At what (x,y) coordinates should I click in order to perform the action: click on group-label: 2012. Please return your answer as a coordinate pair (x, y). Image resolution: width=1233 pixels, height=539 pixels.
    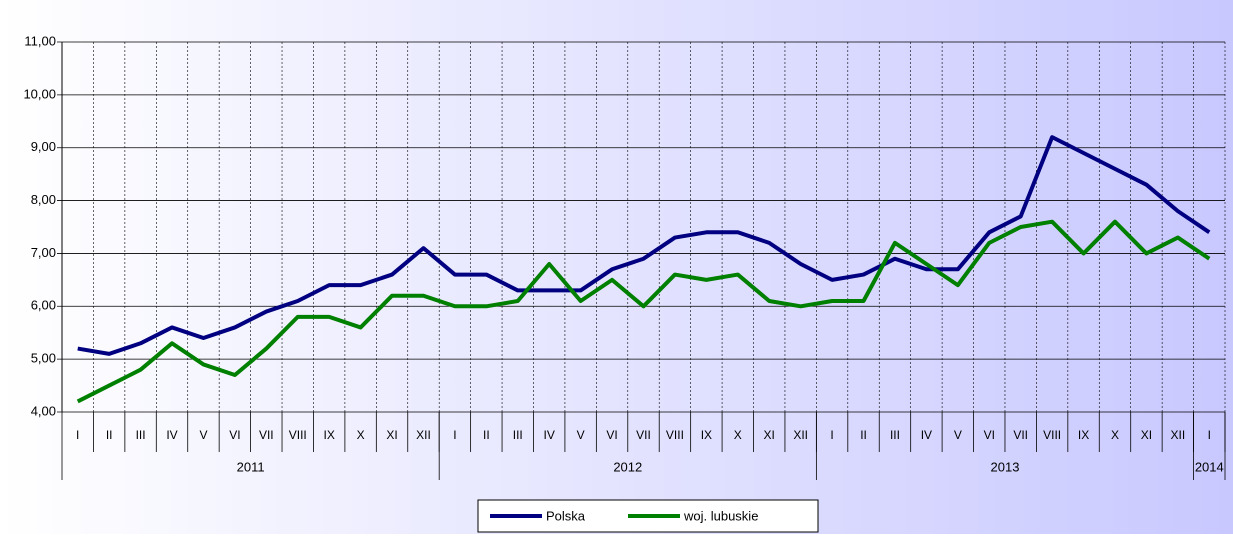
    Looking at the image, I should click on (627, 466).